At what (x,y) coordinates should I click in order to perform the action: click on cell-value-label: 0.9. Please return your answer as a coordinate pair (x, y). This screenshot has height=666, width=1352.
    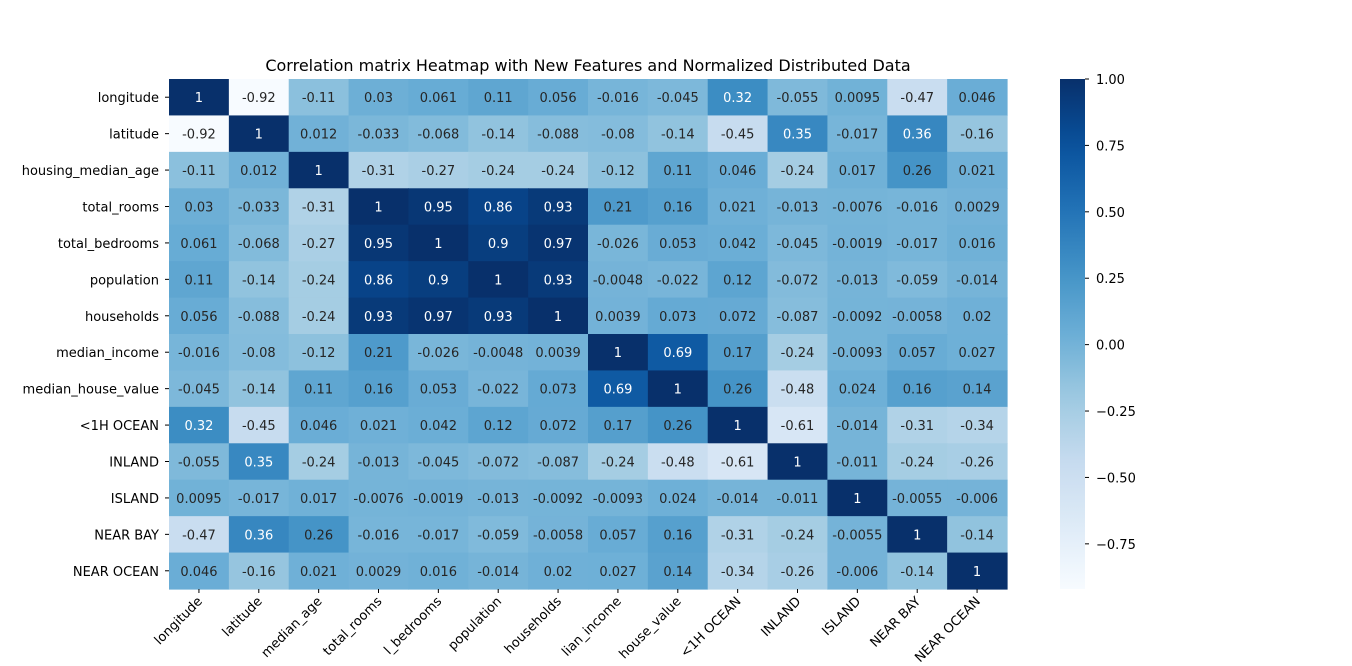
    Looking at the image, I should click on (438, 280).